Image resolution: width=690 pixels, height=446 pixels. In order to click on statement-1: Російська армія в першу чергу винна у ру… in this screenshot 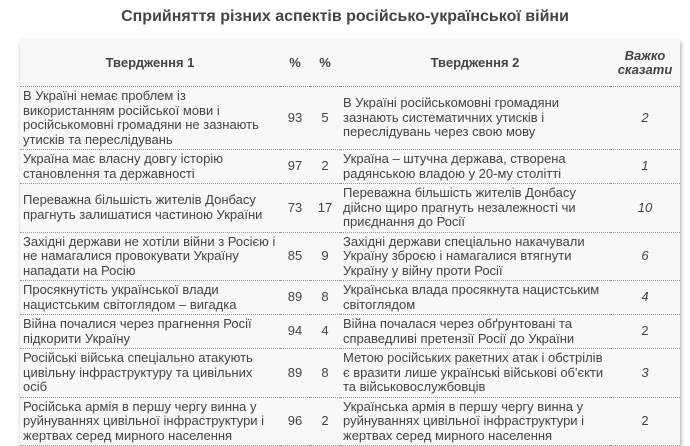, I will do `click(150, 421)`.